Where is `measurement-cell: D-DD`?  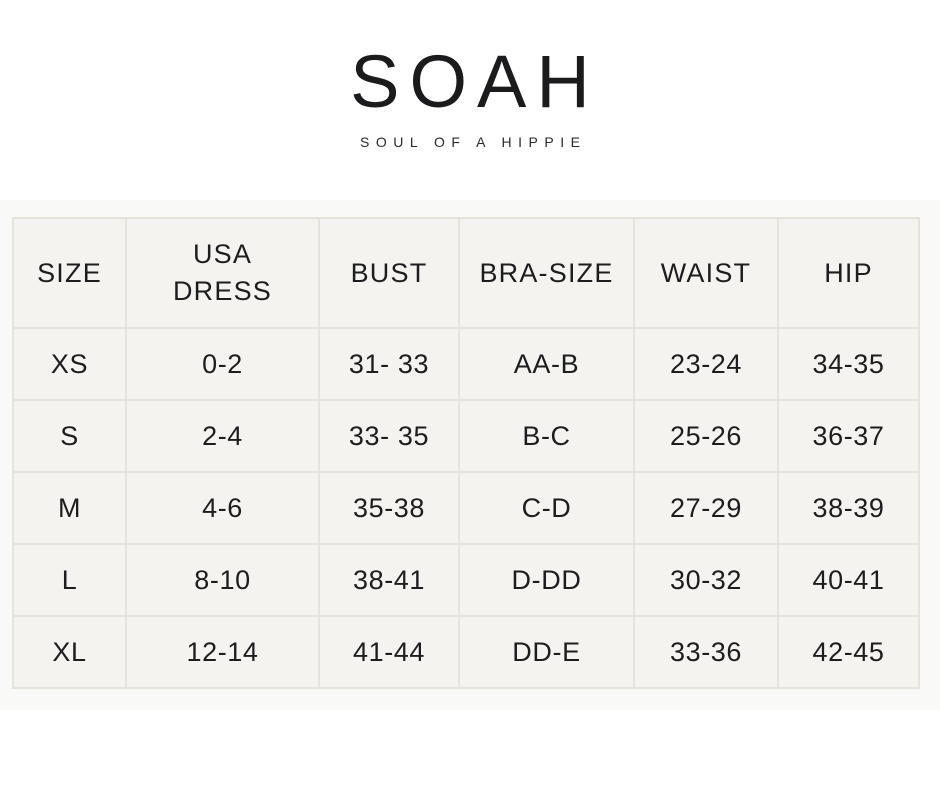
measurement-cell: D-DD is located at coordinates (546, 580).